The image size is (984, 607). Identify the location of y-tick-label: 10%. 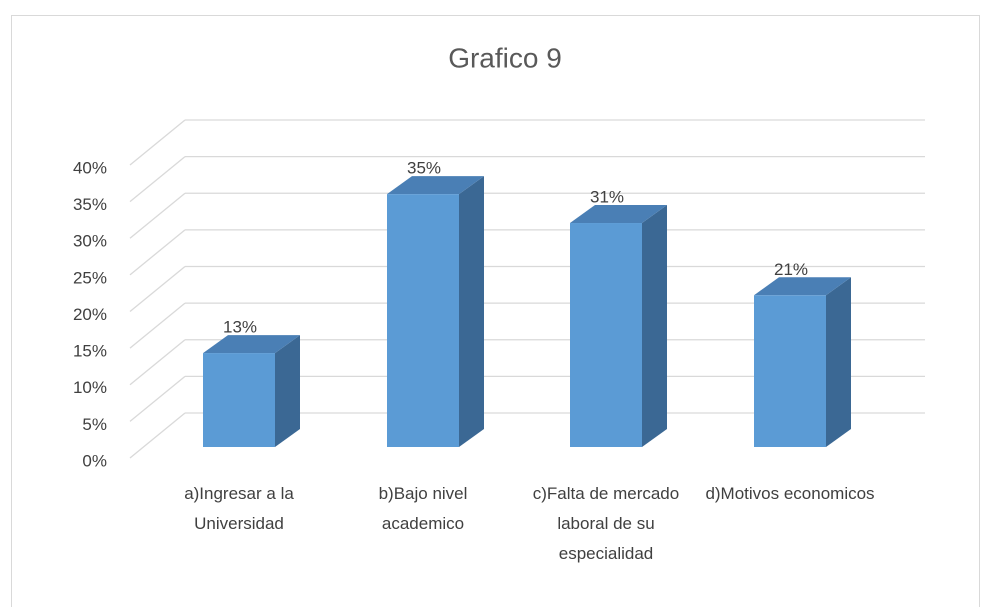
(90, 387).